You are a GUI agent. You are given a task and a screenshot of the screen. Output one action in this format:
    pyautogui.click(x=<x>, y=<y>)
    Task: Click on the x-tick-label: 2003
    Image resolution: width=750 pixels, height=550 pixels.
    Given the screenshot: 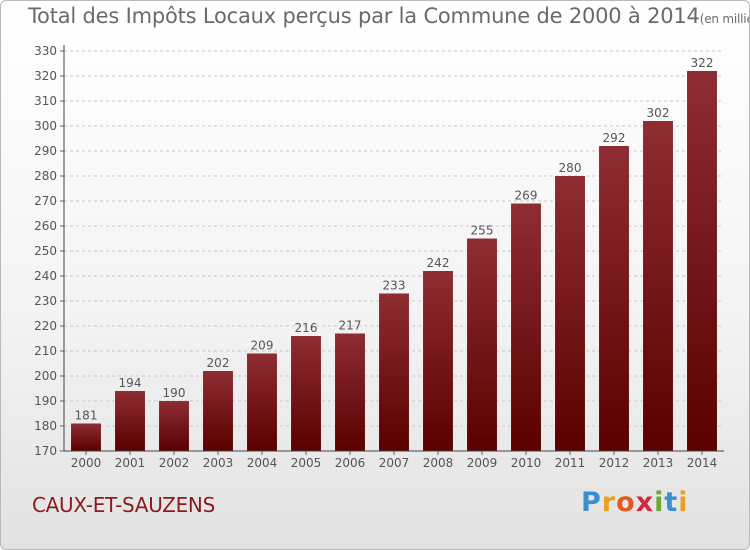 What is the action you would take?
    pyautogui.click(x=218, y=463)
    